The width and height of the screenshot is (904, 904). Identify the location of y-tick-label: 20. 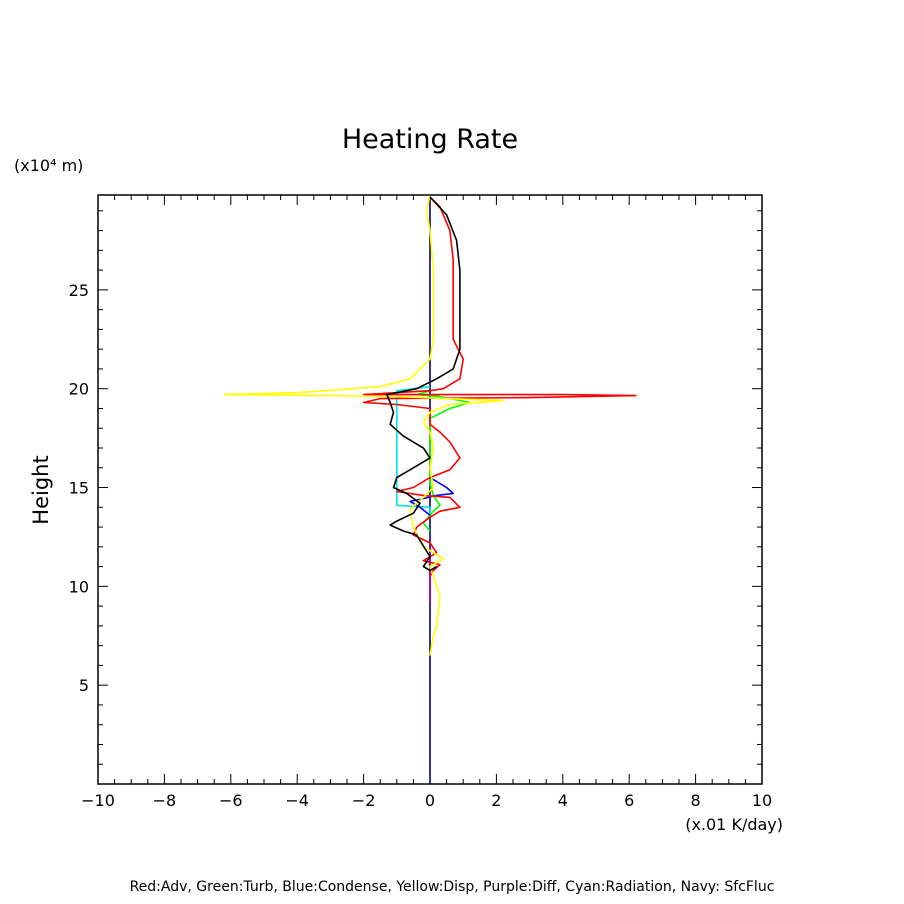
(79, 389).